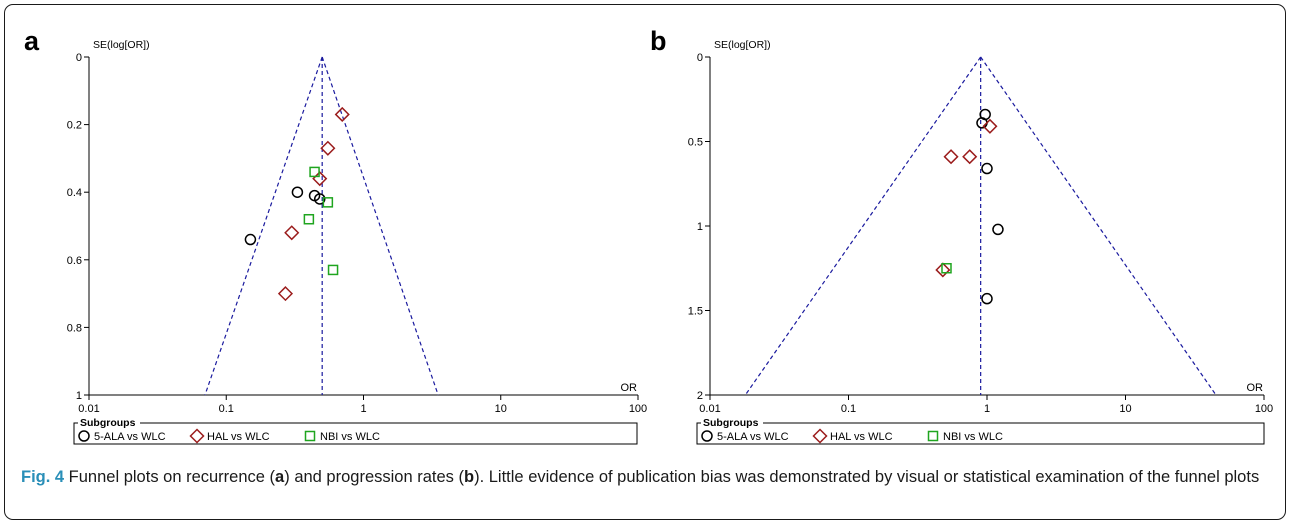  I want to click on caption-figure-number: Fig. 4, so click(43, 477).